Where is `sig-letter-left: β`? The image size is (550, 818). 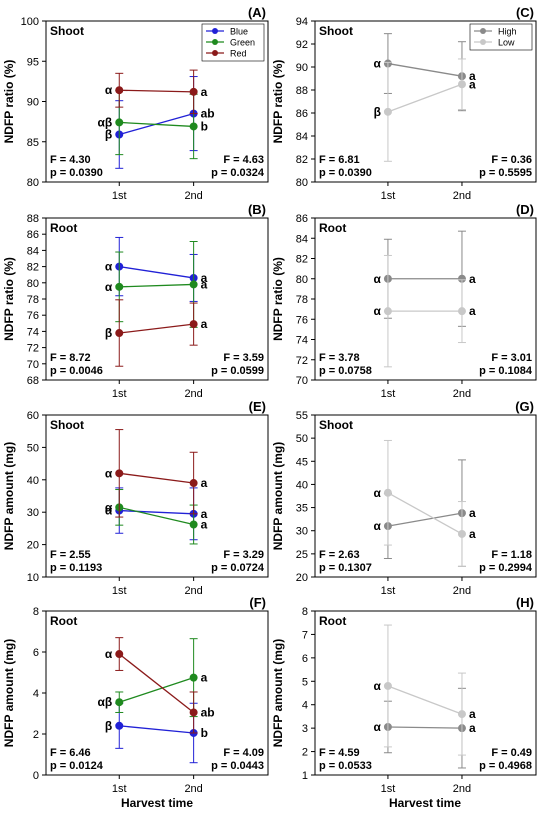 sig-letter-left: β is located at coordinates (377, 112).